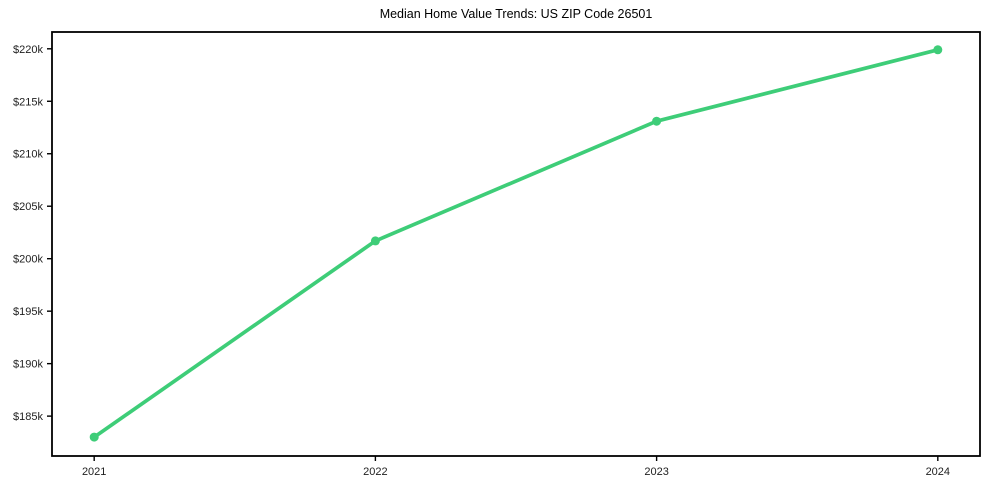  I want to click on x-axis-tick-label: 2021, so click(94, 472).